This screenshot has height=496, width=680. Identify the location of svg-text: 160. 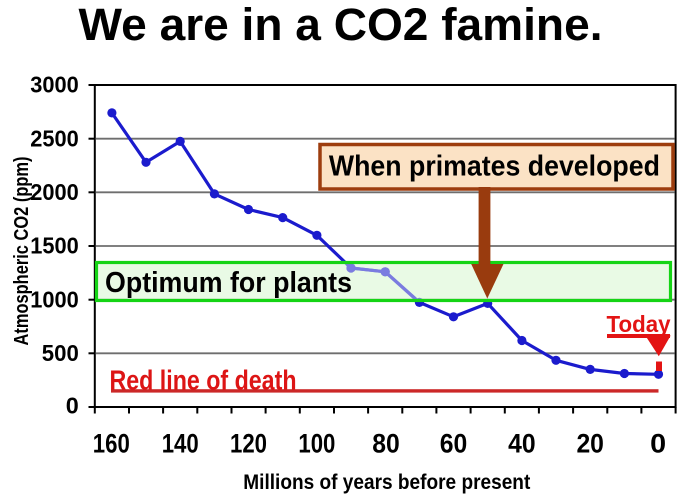
(111, 444).